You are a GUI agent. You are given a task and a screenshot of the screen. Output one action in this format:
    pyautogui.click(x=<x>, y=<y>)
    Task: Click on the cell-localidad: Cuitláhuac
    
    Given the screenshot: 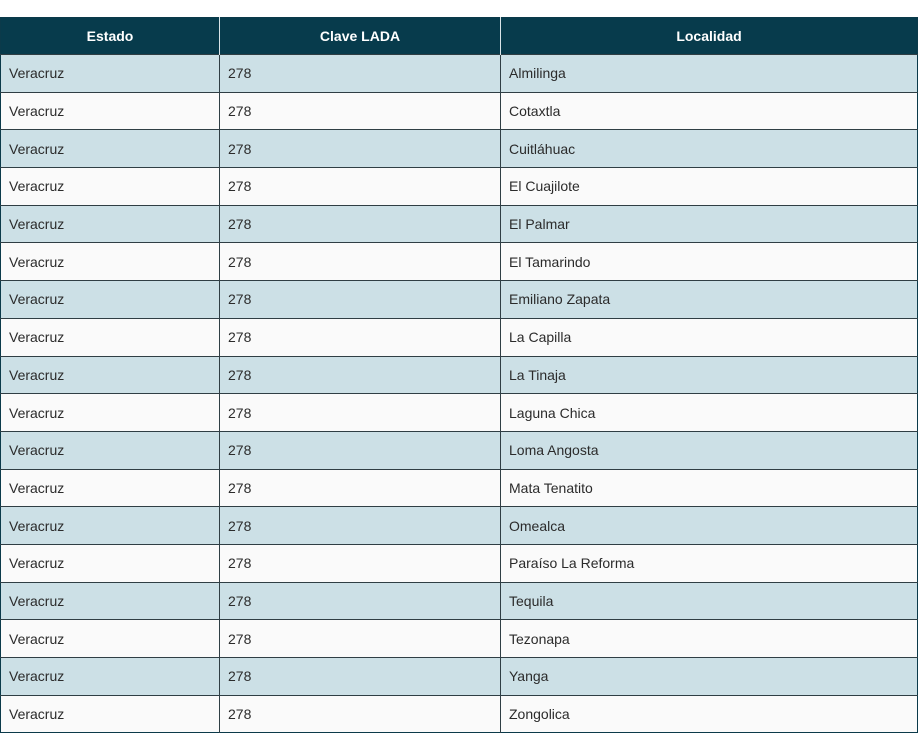 What is the action you would take?
    pyautogui.click(x=709, y=148)
    